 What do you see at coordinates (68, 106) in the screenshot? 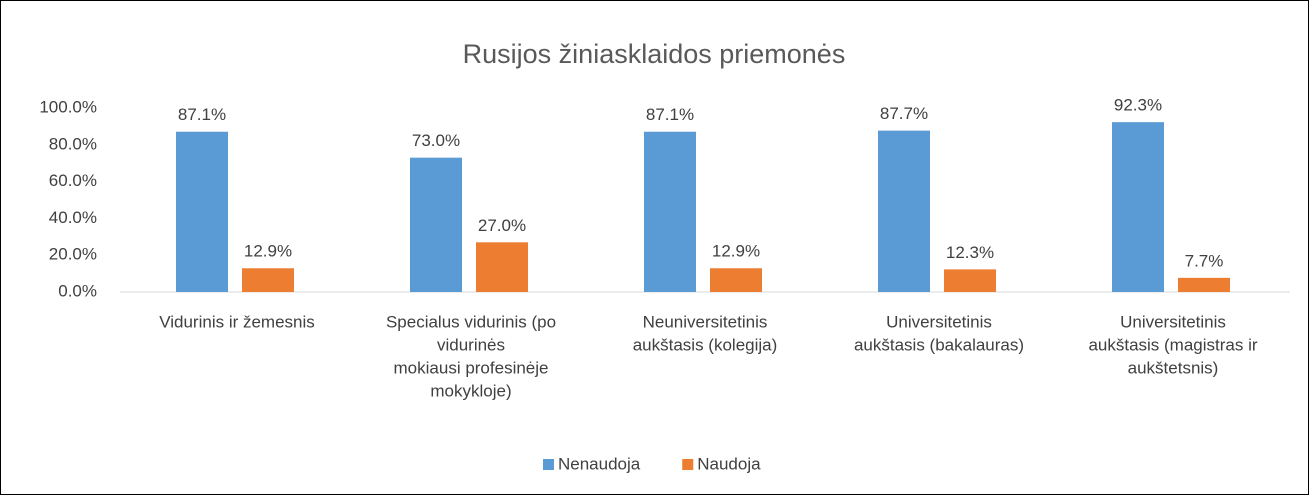
I see `y-tick-label: 100.0%` at bounding box center [68, 106].